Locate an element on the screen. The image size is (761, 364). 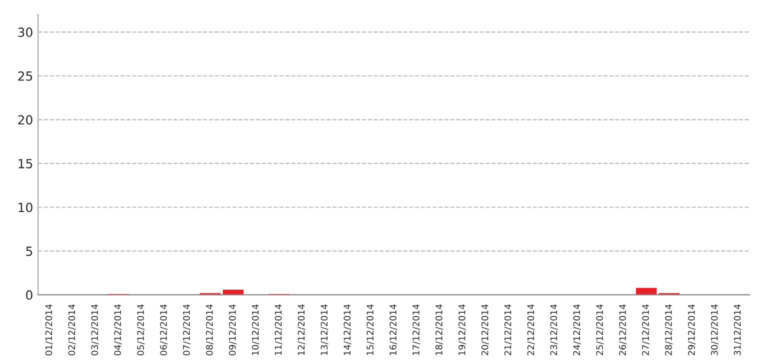
x-tick-label: 10/12/2014 is located at coordinates (256, 329).